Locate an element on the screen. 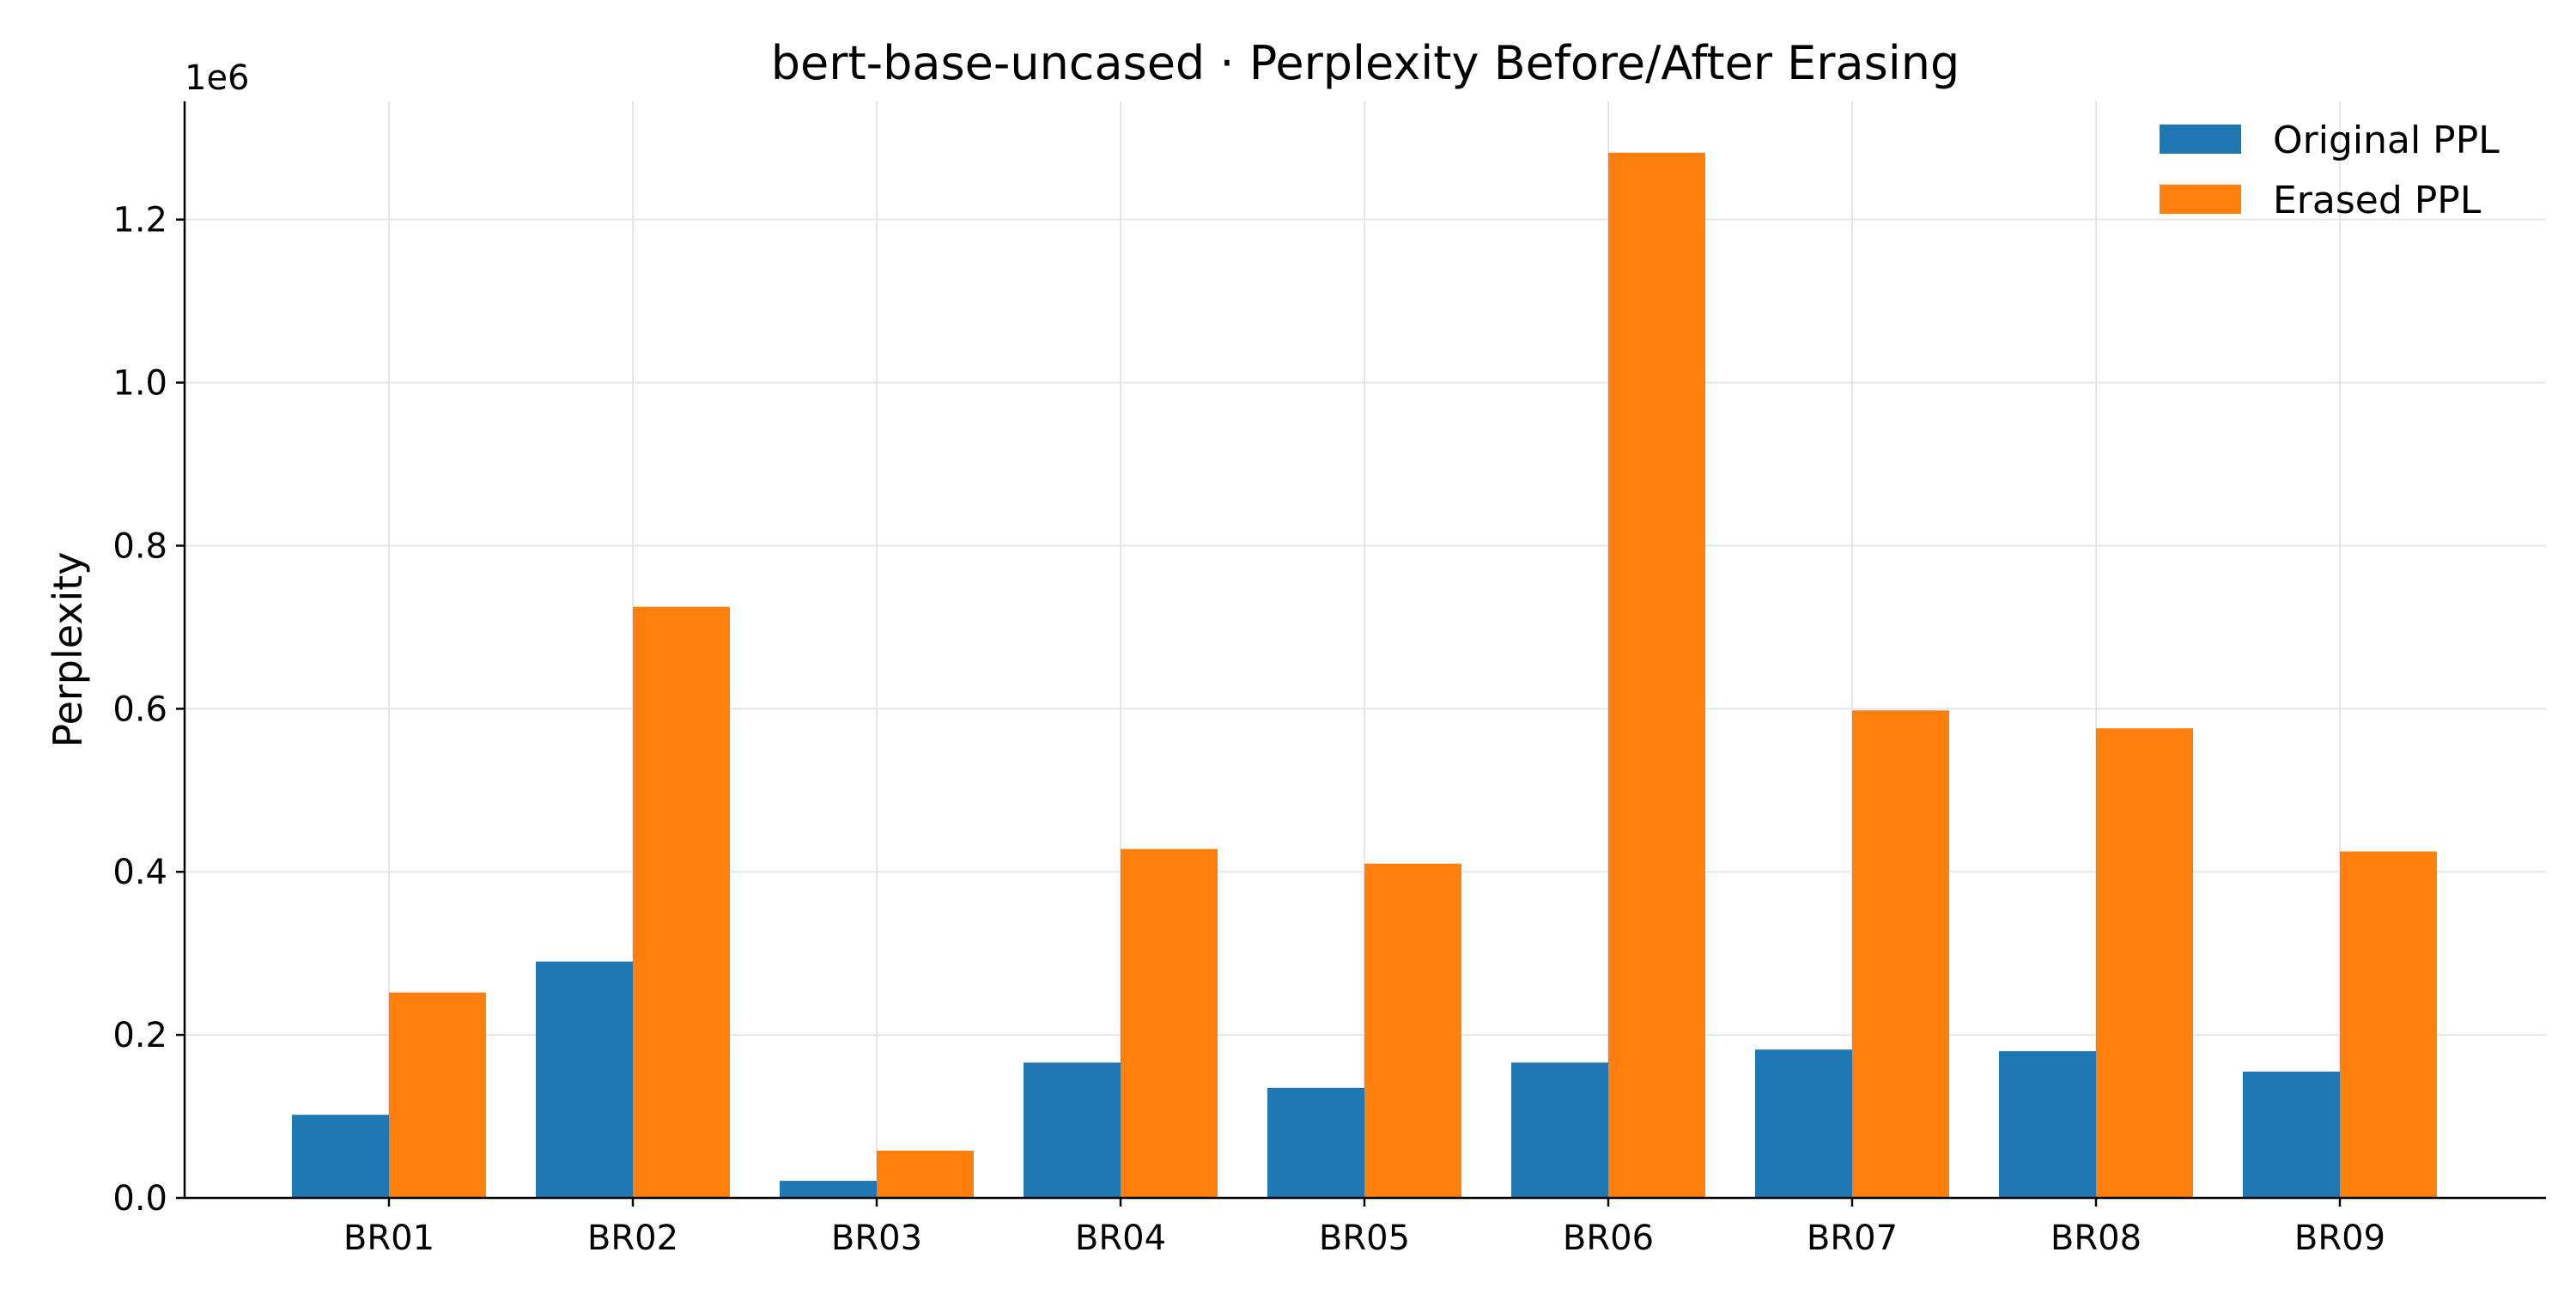  bar-erased-br01 is located at coordinates (438, 1095).